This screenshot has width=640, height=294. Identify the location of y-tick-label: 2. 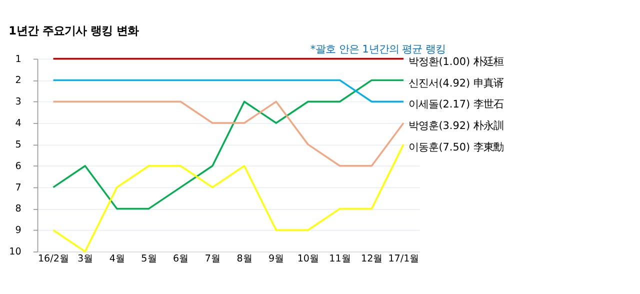
(18, 80).